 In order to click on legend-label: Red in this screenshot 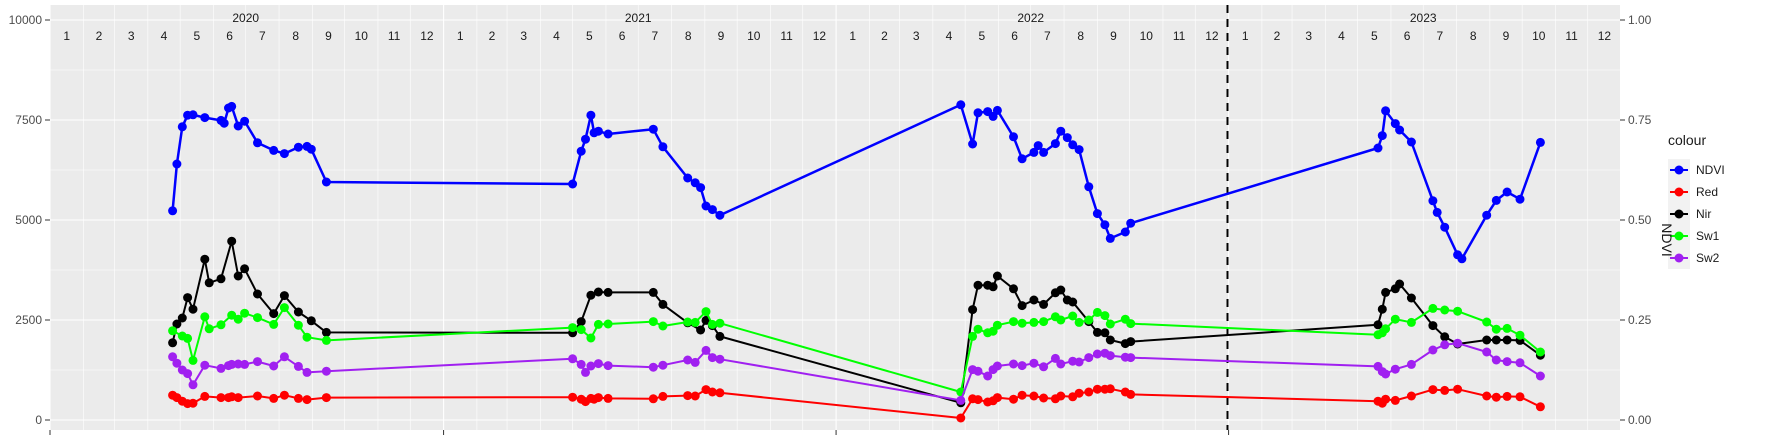, I will do `click(1707, 192)`.